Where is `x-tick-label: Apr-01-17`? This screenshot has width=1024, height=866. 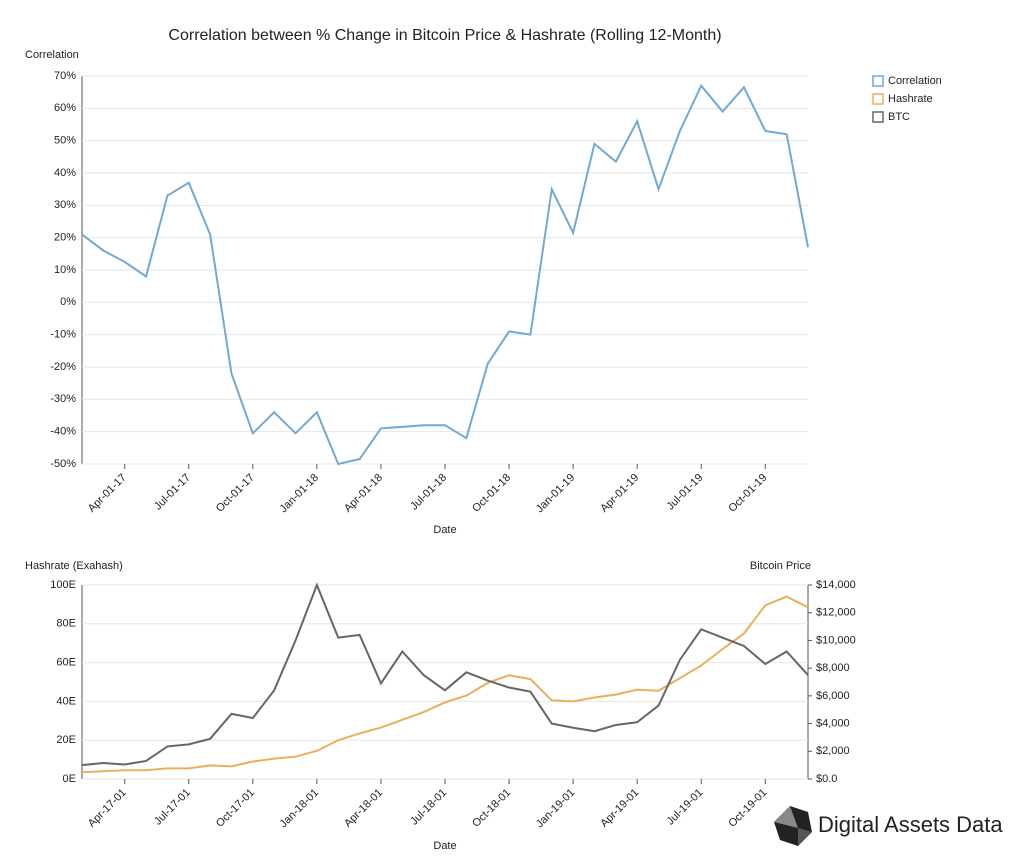
x-tick-label: Apr-01-17 is located at coordinates (107, 493).